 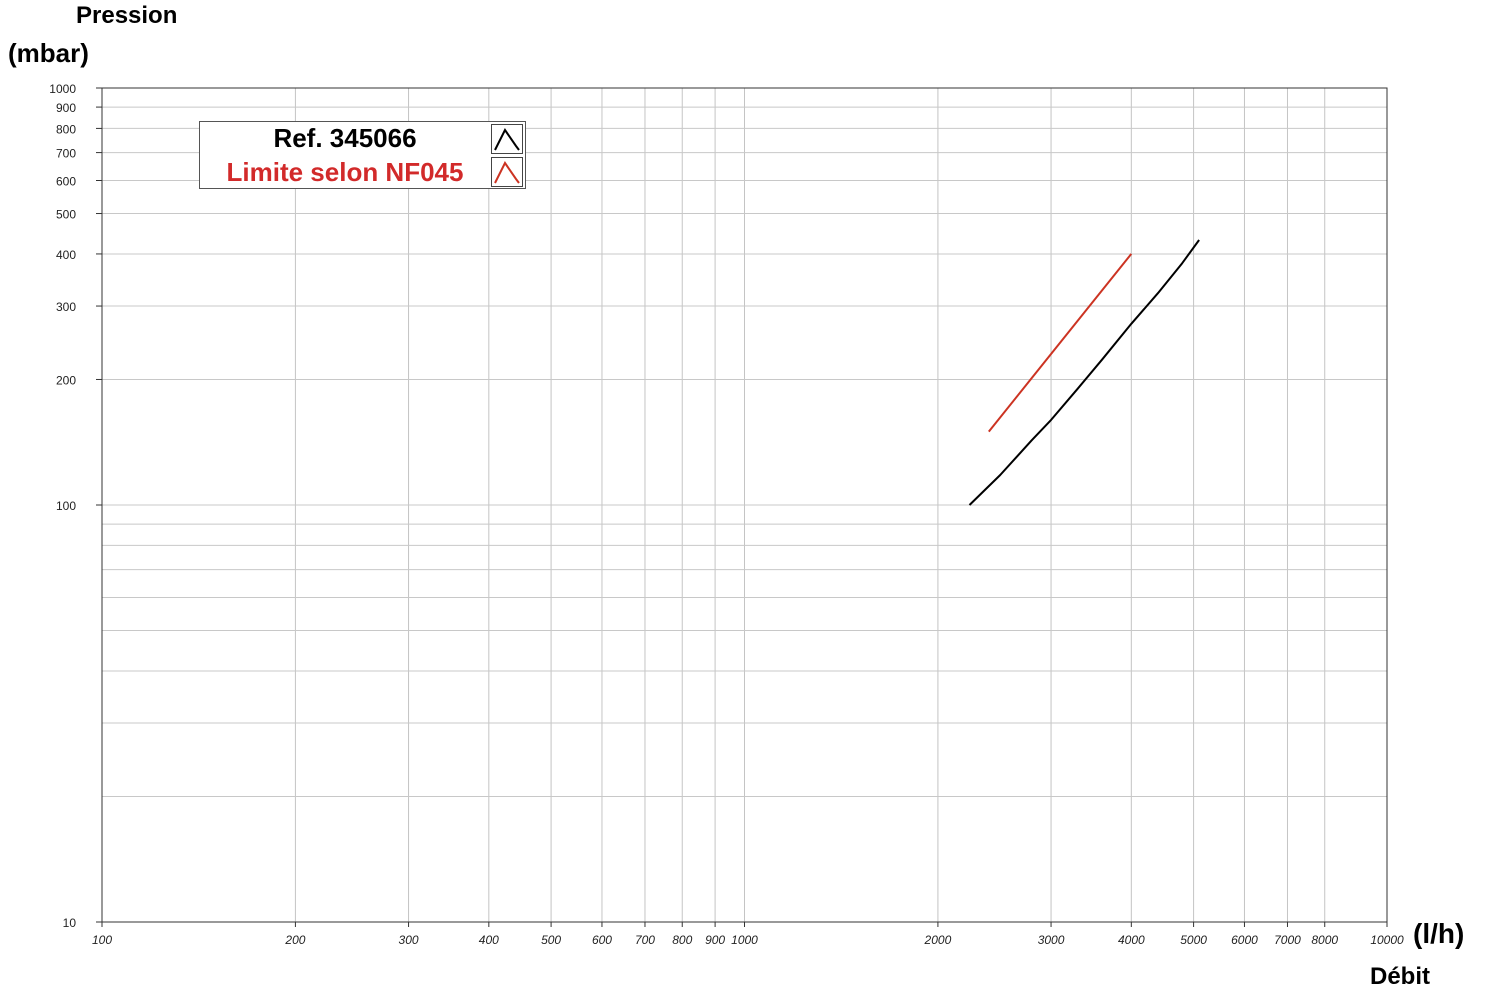 What do you see at coordinates (66, 380) in the screenshot?
I see `y-tick-label: 200` at bounding box center [66, 380].